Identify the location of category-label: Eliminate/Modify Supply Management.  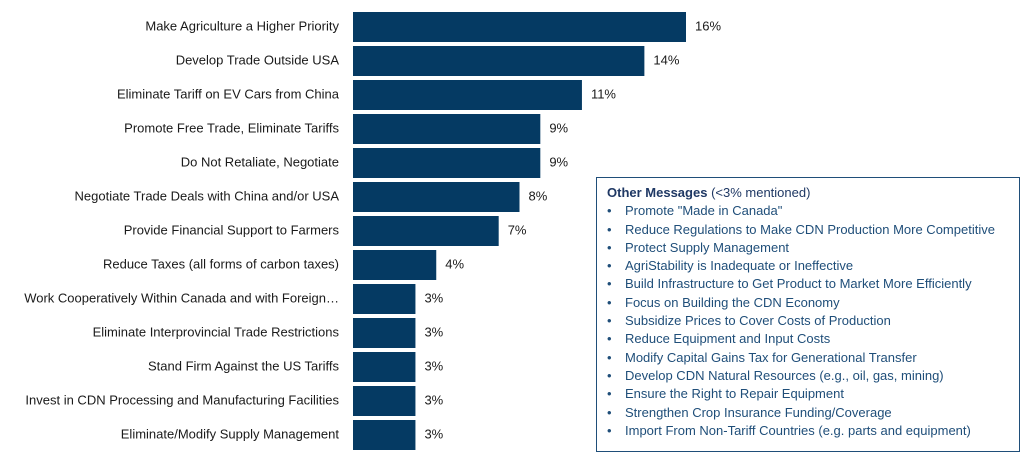
(230, 433).